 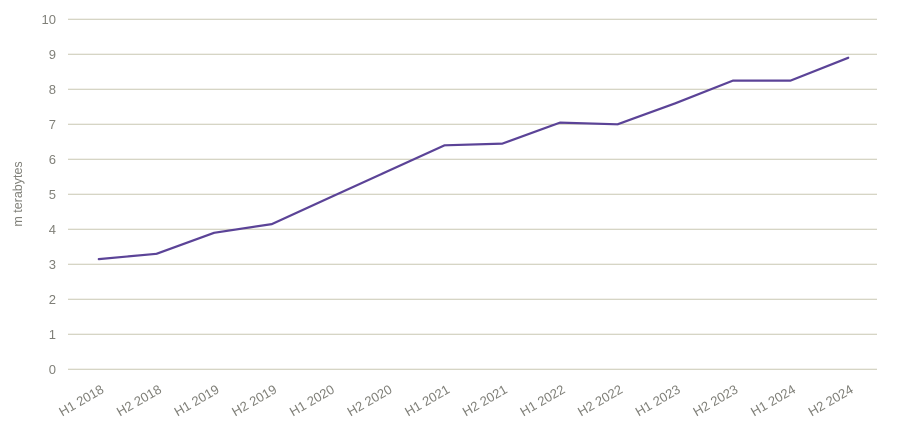 What do you see at coordinates (715, 401) in the screenshot?
I see `x-tick-label: H2 2023` at bounding box center [715, 401].